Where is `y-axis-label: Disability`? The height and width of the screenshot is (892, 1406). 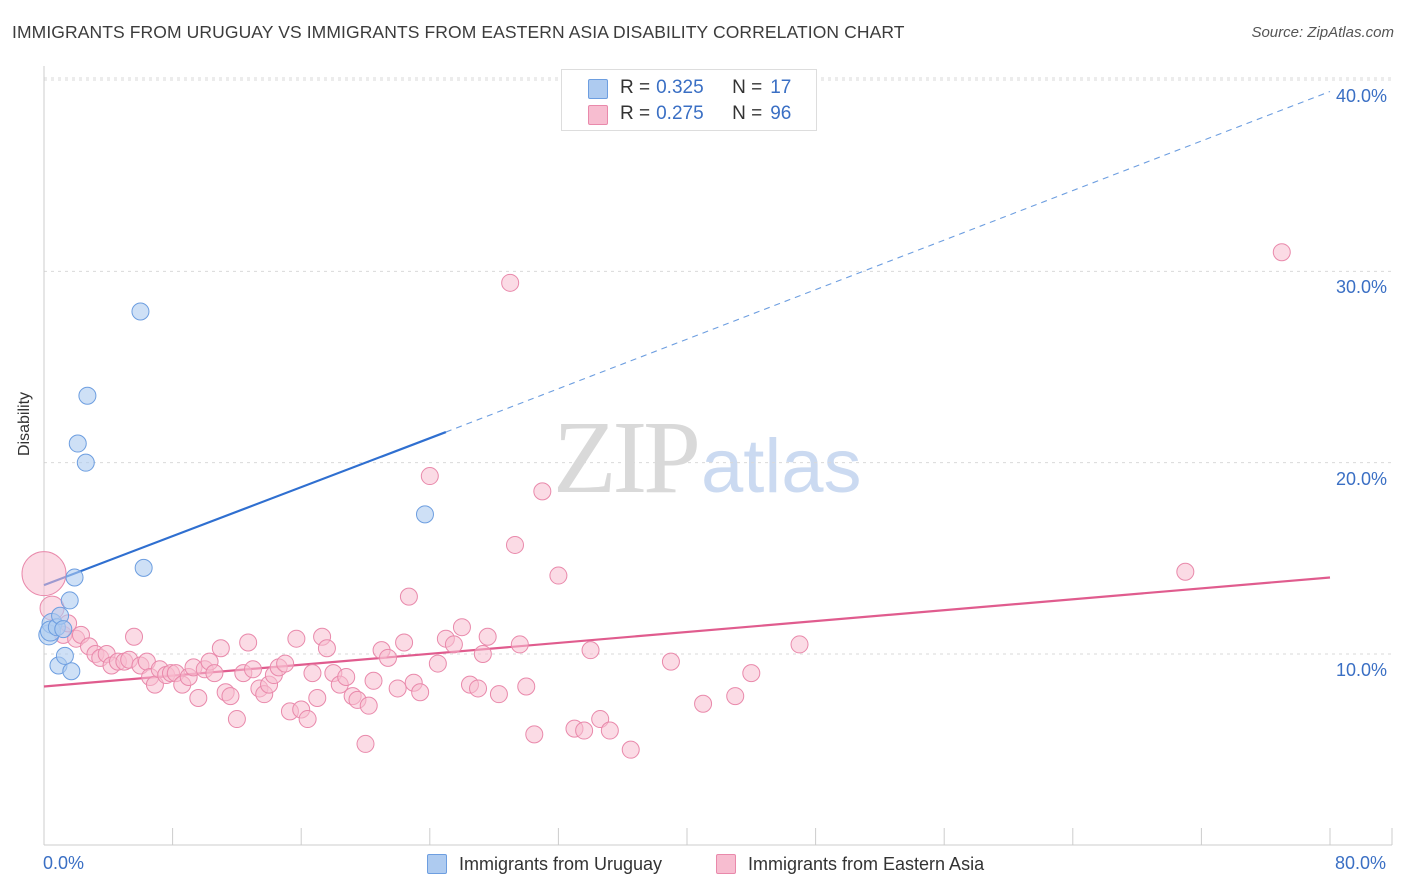 y-axis-label: Disability is located at coordinates (24, 423).